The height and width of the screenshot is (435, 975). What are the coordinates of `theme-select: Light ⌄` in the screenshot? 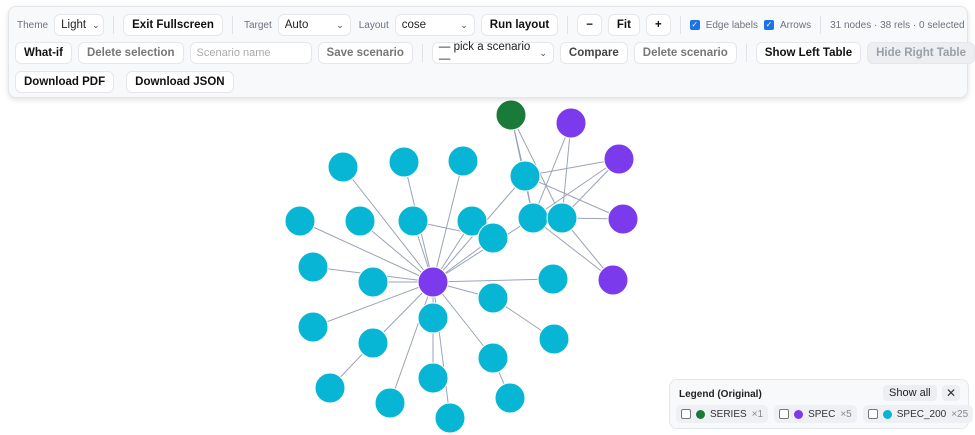 It's located at (79, 25).